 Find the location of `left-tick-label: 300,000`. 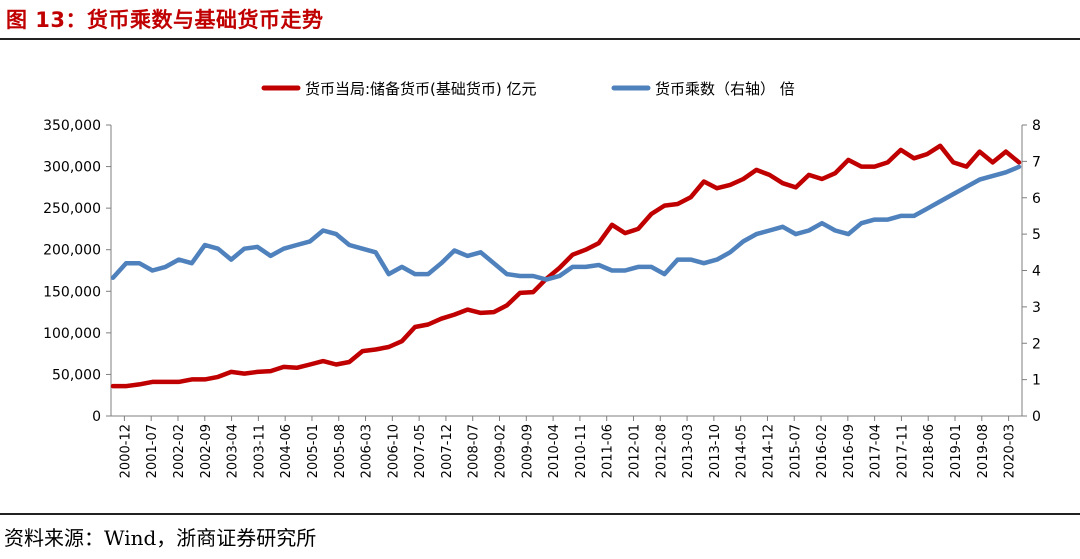

left-tick-label: 300,000 is located at coordinates (72, 168).